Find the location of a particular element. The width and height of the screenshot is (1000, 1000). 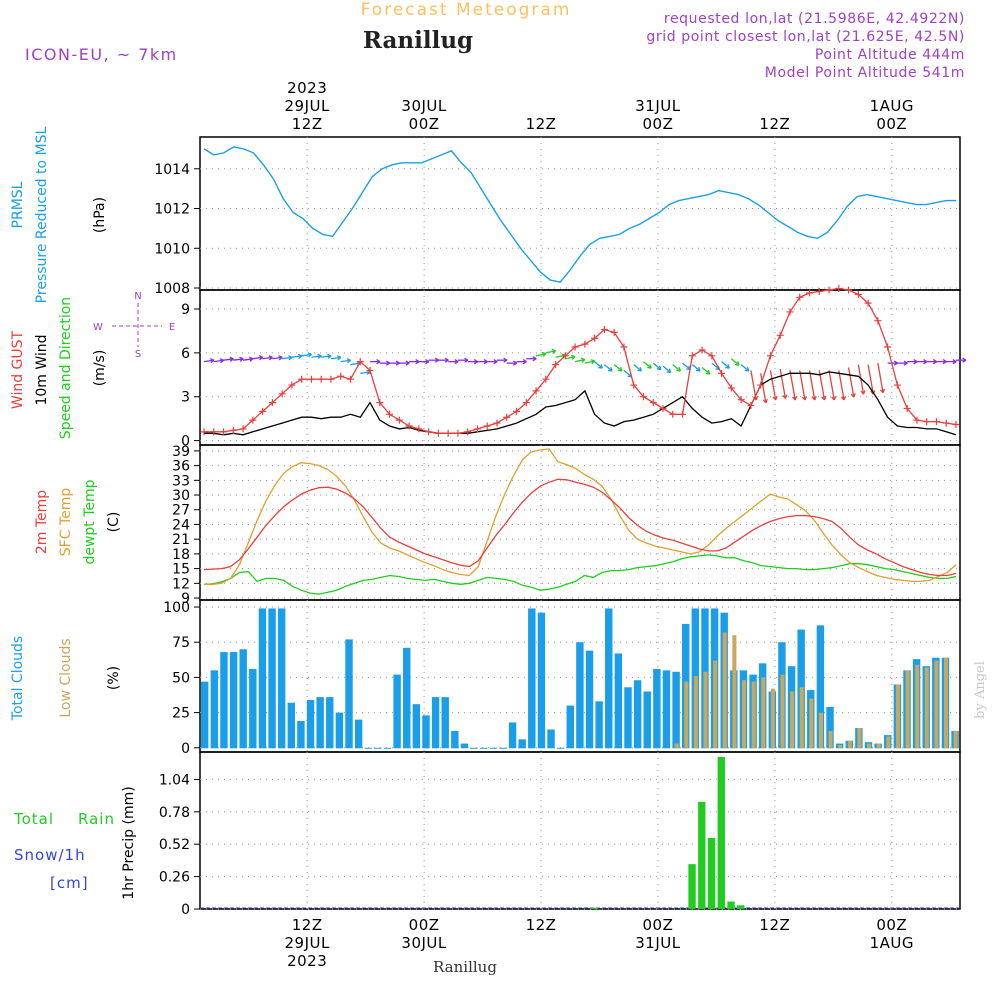

precip-label-rain: Rain is located at coordinates (96, 819).